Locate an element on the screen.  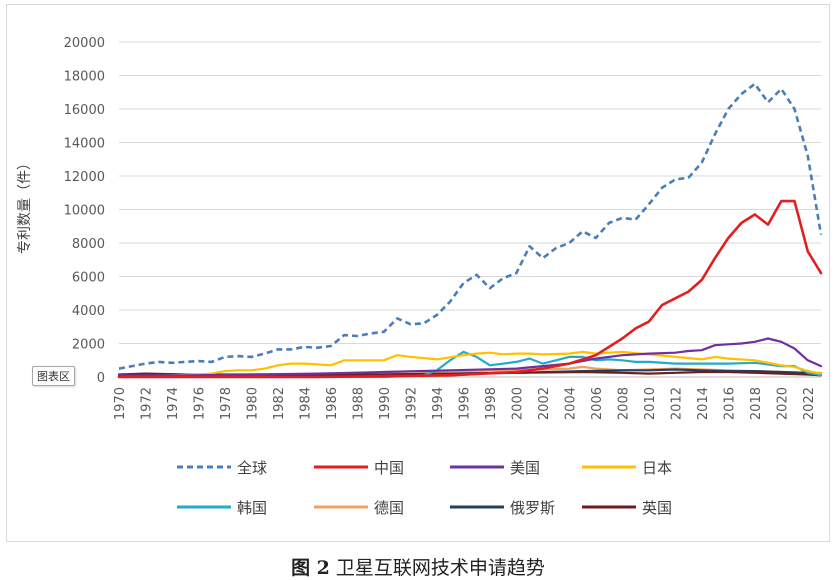
x-tick-label: 1994 is located at coordinates (438, 403).